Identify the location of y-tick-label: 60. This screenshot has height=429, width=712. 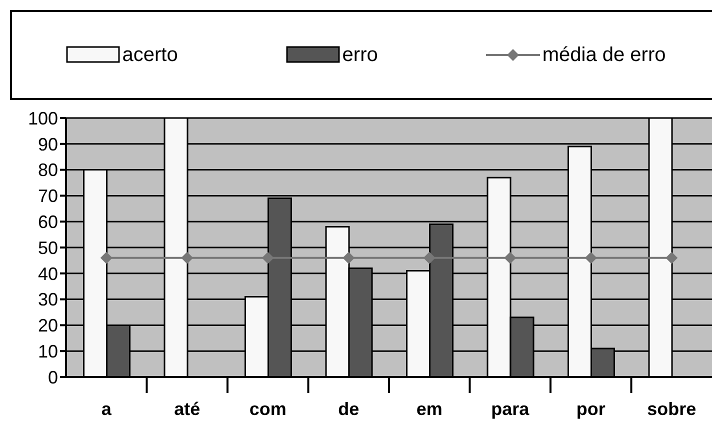
(48, 222).